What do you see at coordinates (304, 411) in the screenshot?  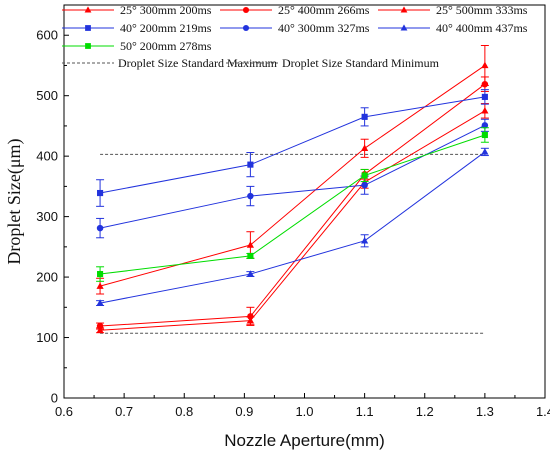 I see `x-tick-label: 1.0` at bounding box center [304, 411].